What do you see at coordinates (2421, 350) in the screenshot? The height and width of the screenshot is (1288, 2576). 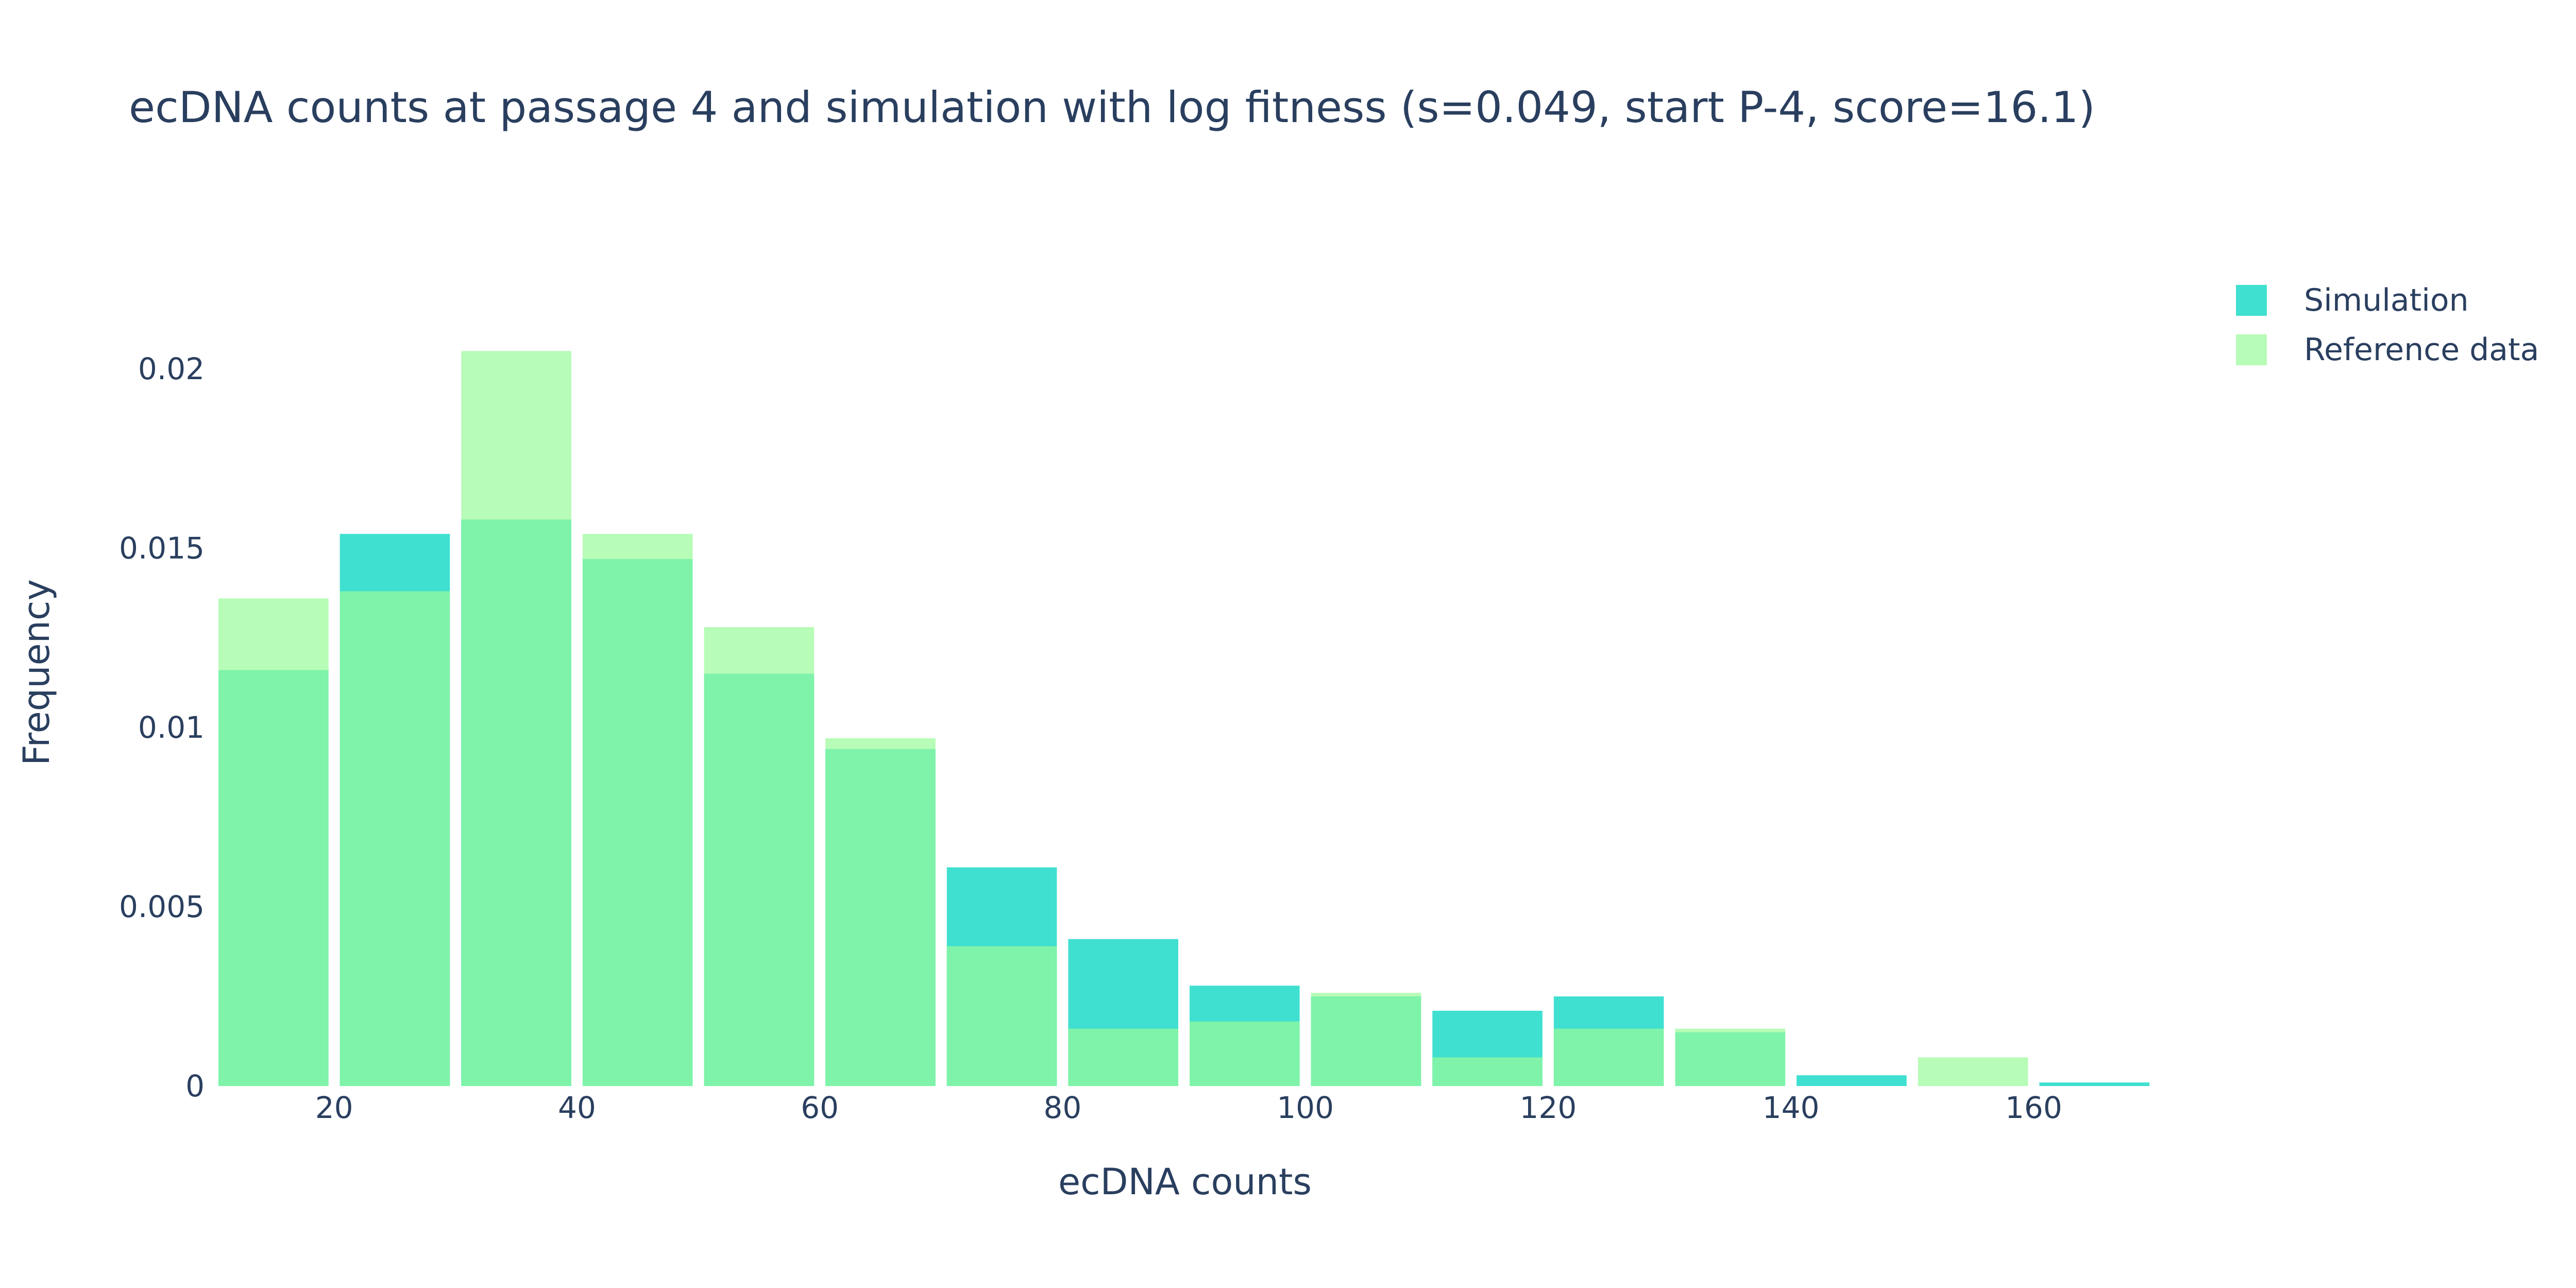 I see `legend-label-reference-data: Reference data` at bounding box center [2421, 350].